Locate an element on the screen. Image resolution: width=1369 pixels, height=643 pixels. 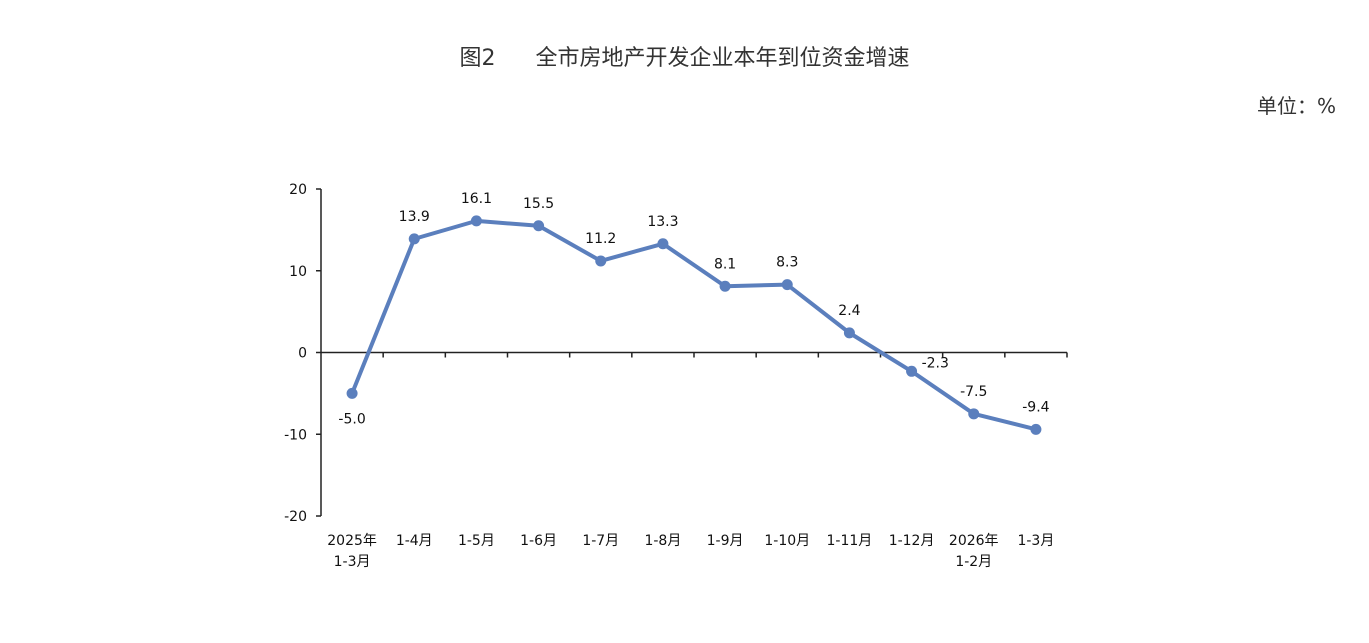
data-label: -9.4 is located at coordinates (1035, 407).